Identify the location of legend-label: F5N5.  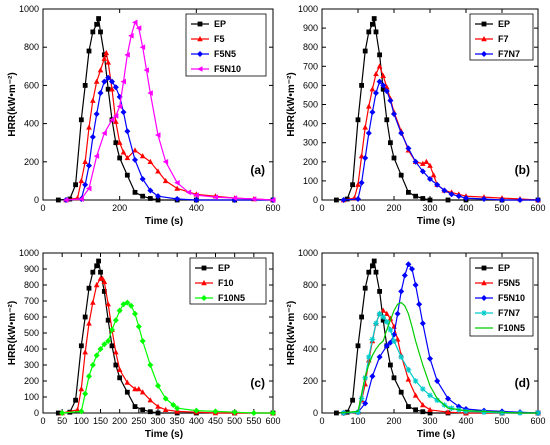
(509, 283).